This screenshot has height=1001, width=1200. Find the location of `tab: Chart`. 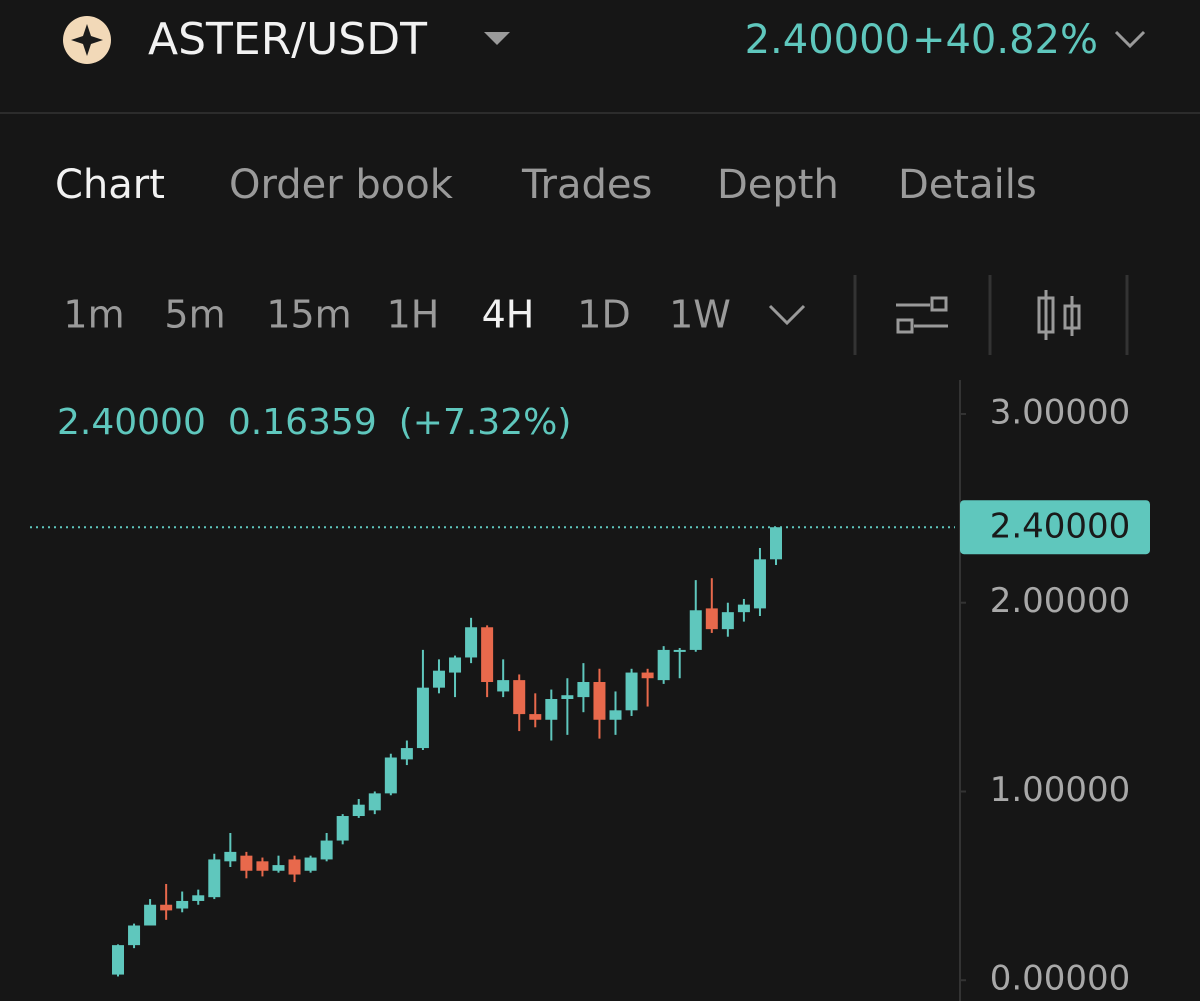

tab: Chart is located at coordinates (110, 185).